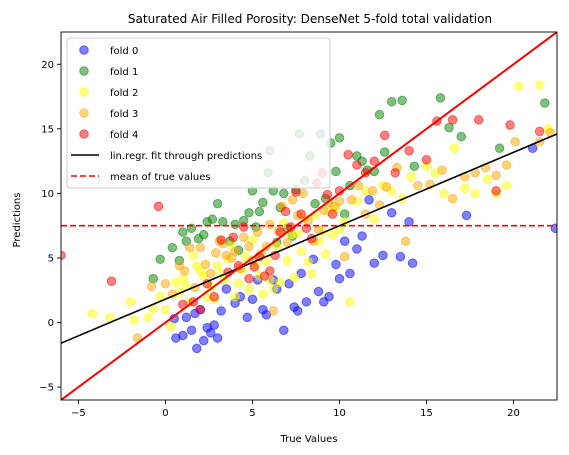 The image size is (569, 455). What do you see at coordinates (47, 194) in the screenshot?
I see `y-tick-label: 10` at bounding box center [47, 194].